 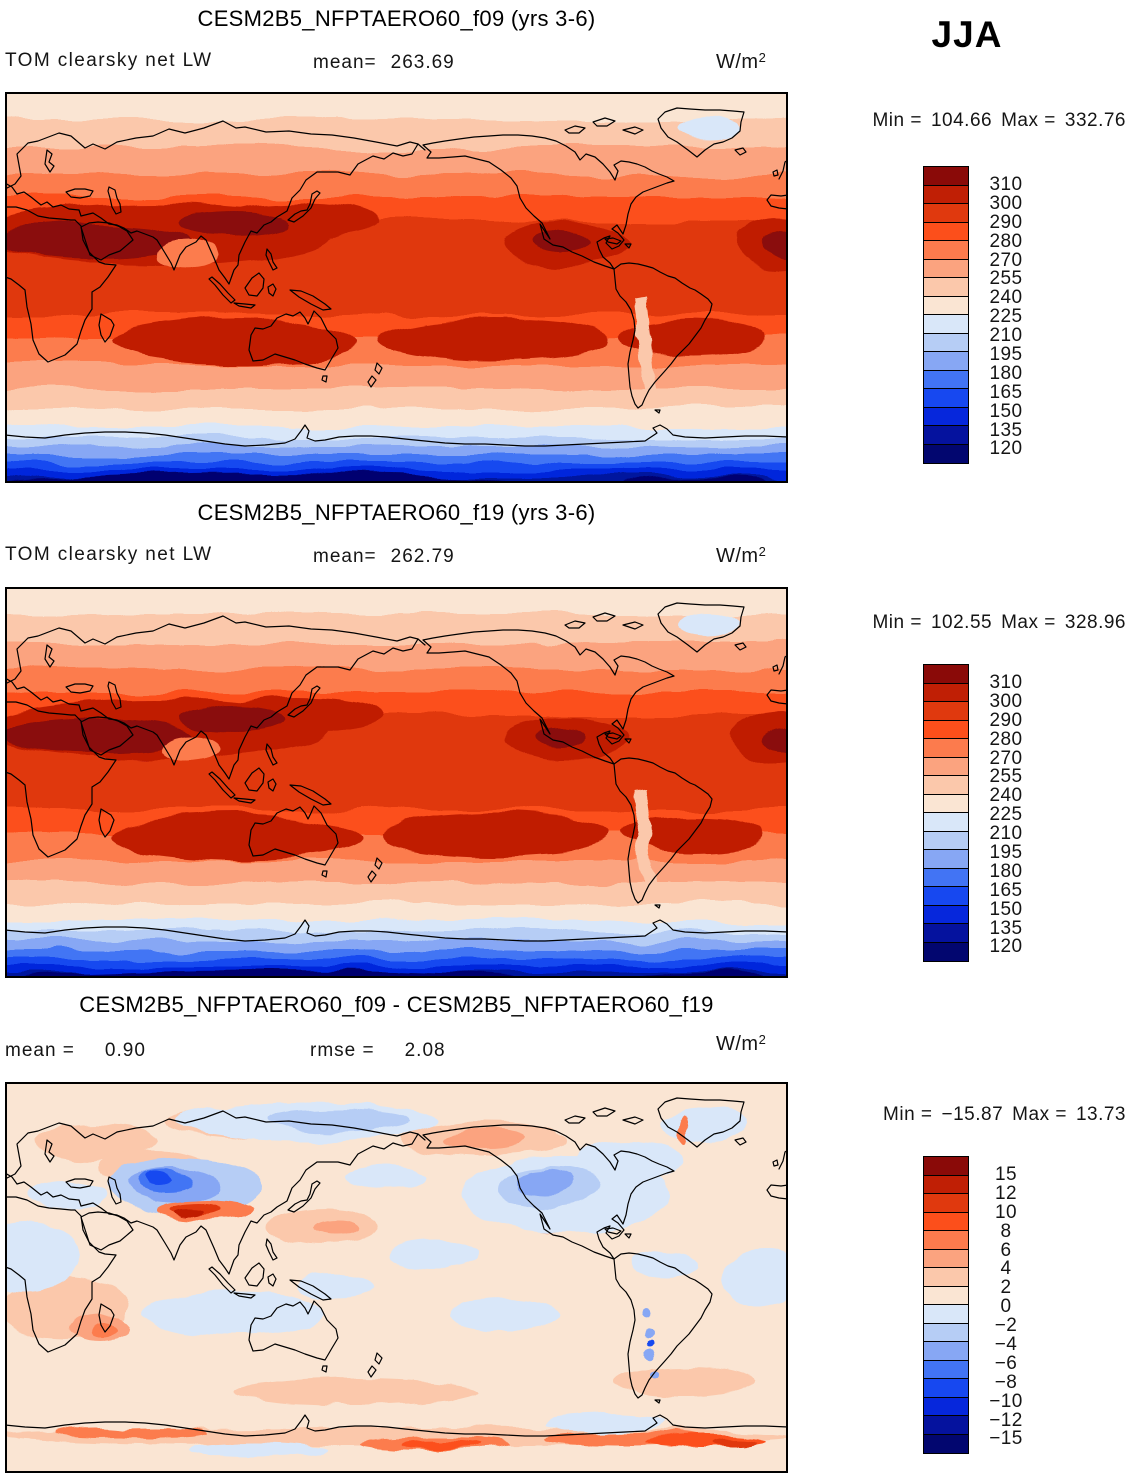 What do you see at coordinates (1006, 1382) in the screenshot?
I see `colorbar-tick: −8` at bounding box center [1006, 1382].